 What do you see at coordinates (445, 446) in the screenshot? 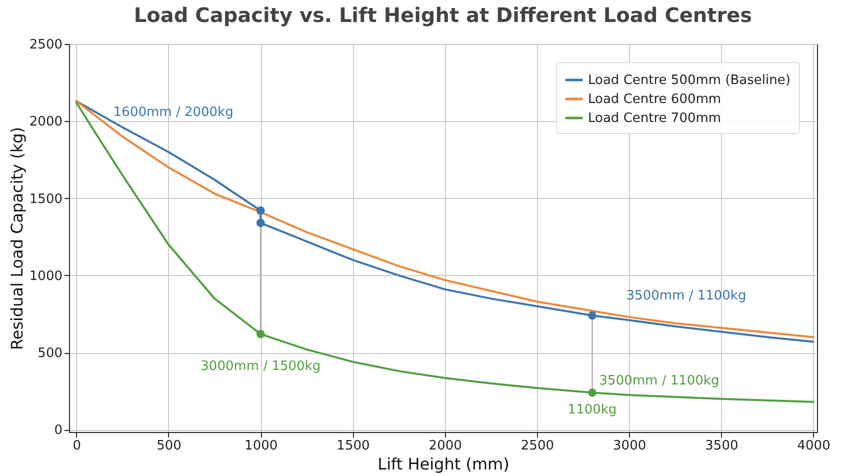
I see `x-tick-label: 2000` at bounding box center [445, 446].